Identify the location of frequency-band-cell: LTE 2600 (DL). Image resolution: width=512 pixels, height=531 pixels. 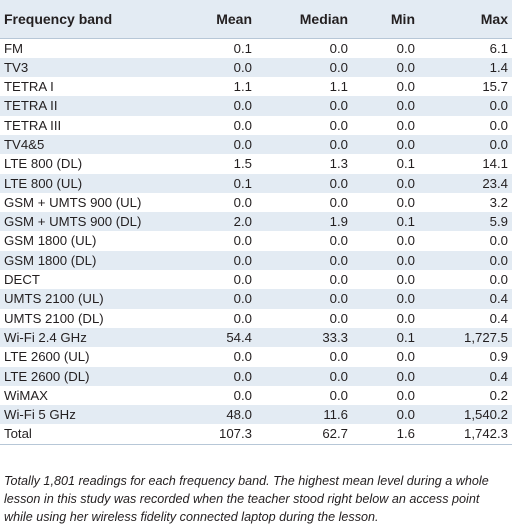
(47, 376).